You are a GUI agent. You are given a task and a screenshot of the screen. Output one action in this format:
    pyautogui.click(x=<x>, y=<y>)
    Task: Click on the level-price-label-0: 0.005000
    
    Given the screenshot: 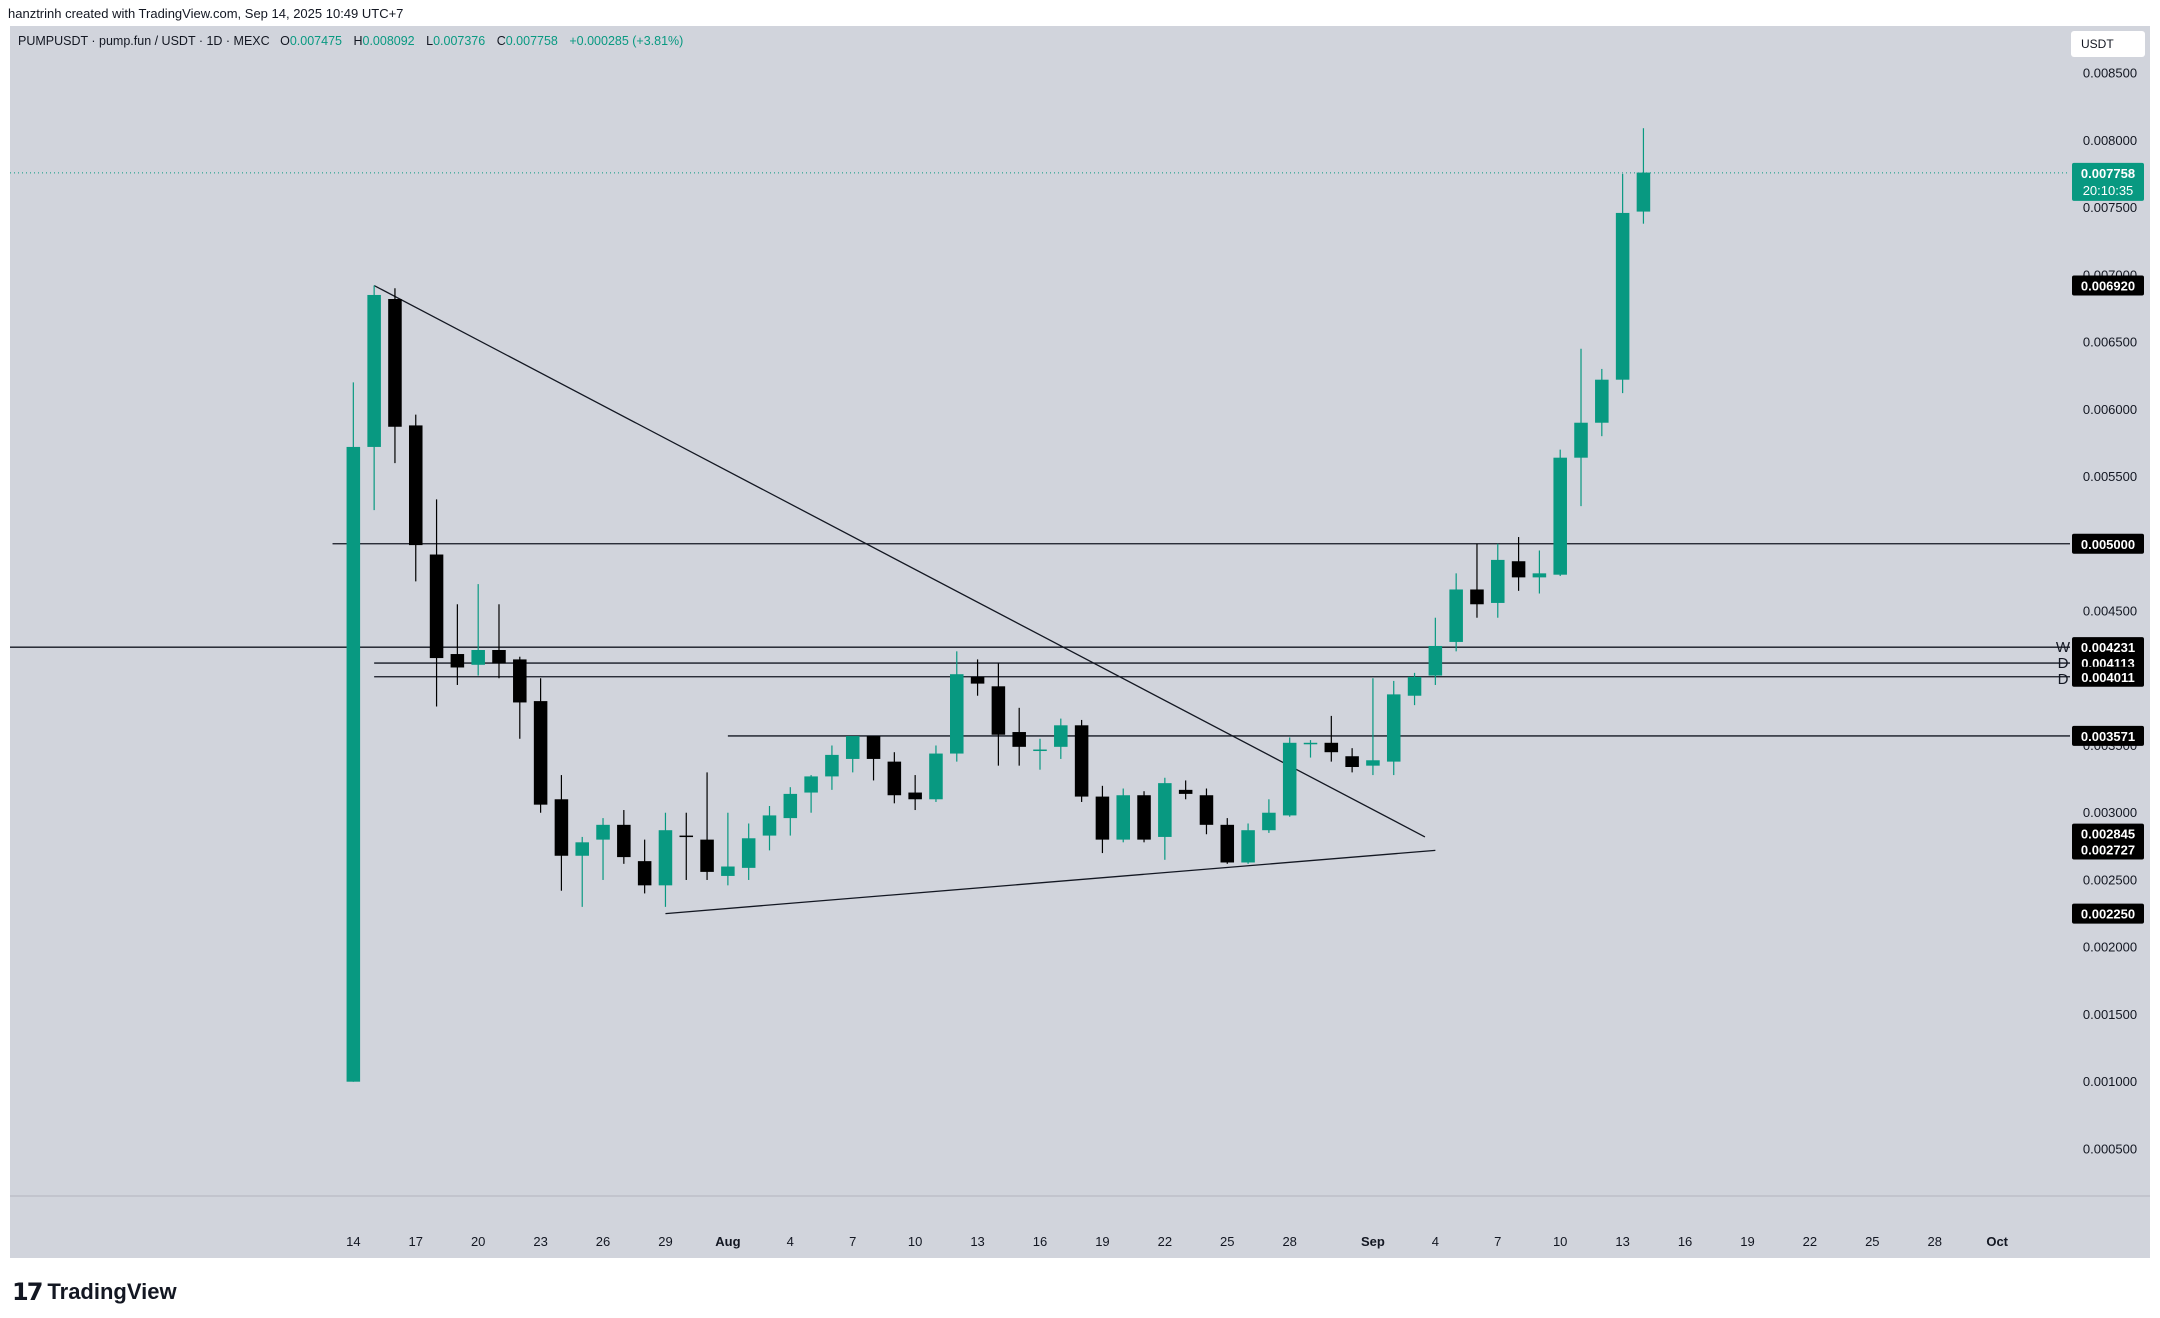 What is the action you would take?
    pyautogui.click(x=2108, y=544)
    